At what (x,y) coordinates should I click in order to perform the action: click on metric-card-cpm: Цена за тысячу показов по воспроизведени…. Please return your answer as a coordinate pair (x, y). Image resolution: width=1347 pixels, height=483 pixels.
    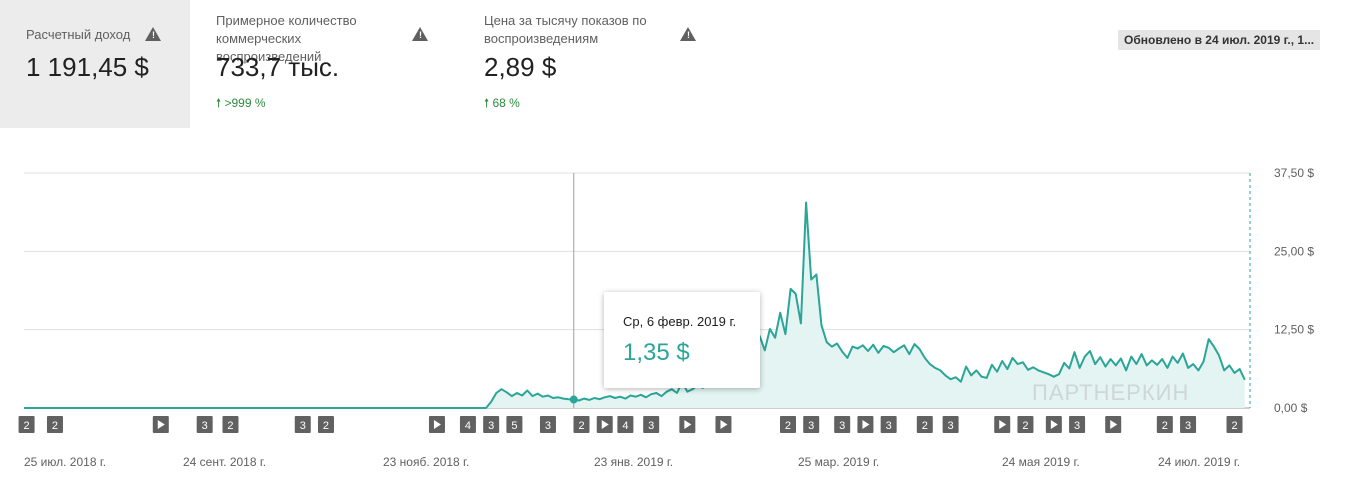
    Looking at the image, I should click on (588, 64).